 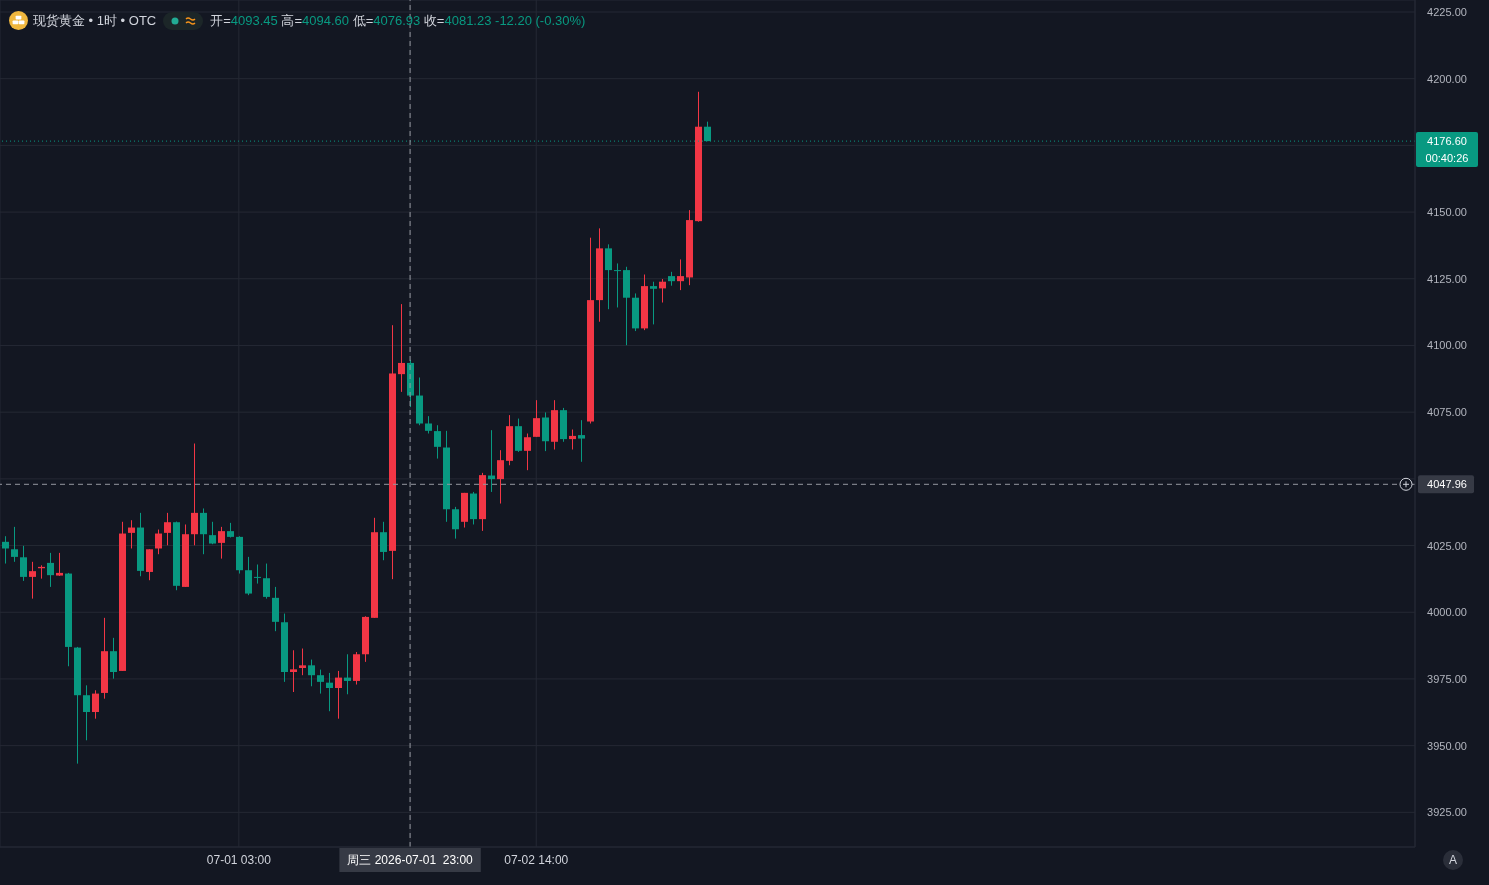 What do you see at coordinates (410, 860) in the screenshot?
I see `x-tick-label: 周三 2026-07-01 23:00` at bounding box center [410, 860].